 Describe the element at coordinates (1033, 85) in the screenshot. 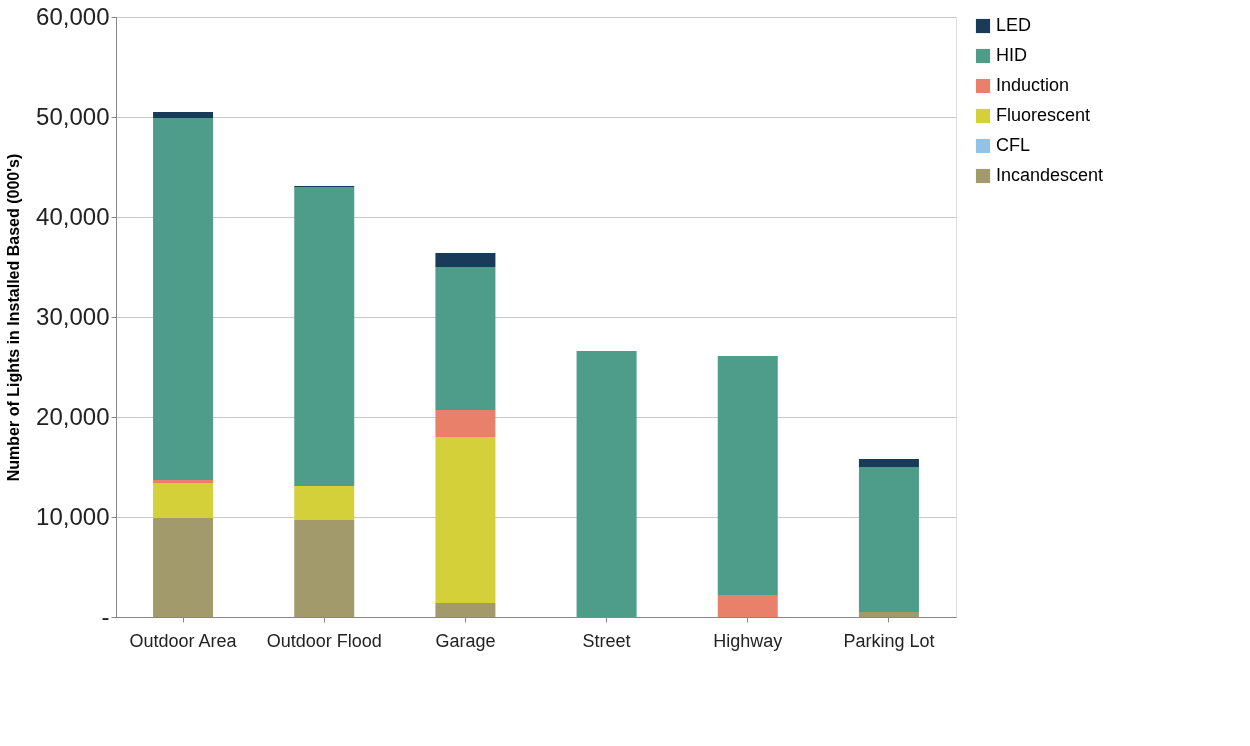

I see `legend-label: Induction` at that location.